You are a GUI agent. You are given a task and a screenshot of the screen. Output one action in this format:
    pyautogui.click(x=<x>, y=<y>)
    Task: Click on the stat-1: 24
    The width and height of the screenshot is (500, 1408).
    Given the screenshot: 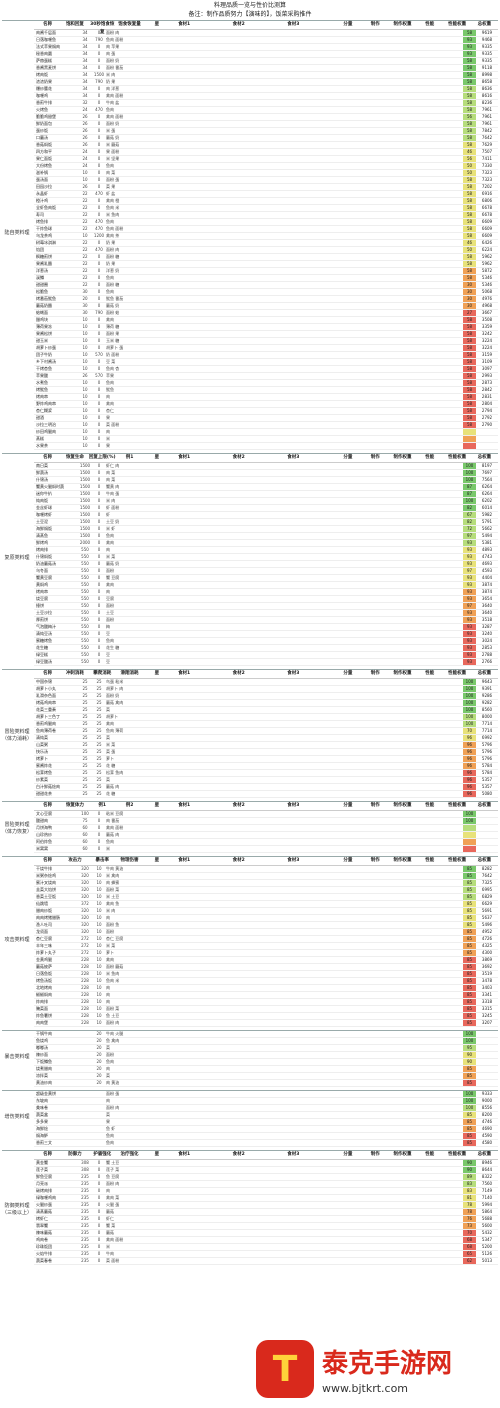 What is the action you would take?
    pyautogui.click(x=85, y=158)
    